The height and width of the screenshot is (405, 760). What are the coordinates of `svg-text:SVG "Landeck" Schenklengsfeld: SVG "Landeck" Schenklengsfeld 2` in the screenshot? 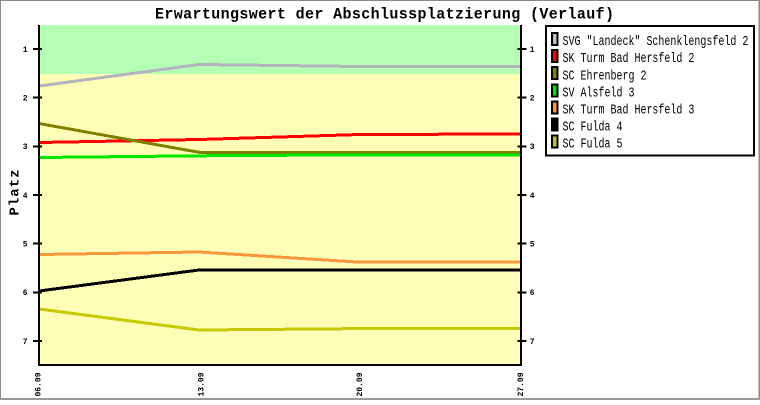 It's located at (656, 41).